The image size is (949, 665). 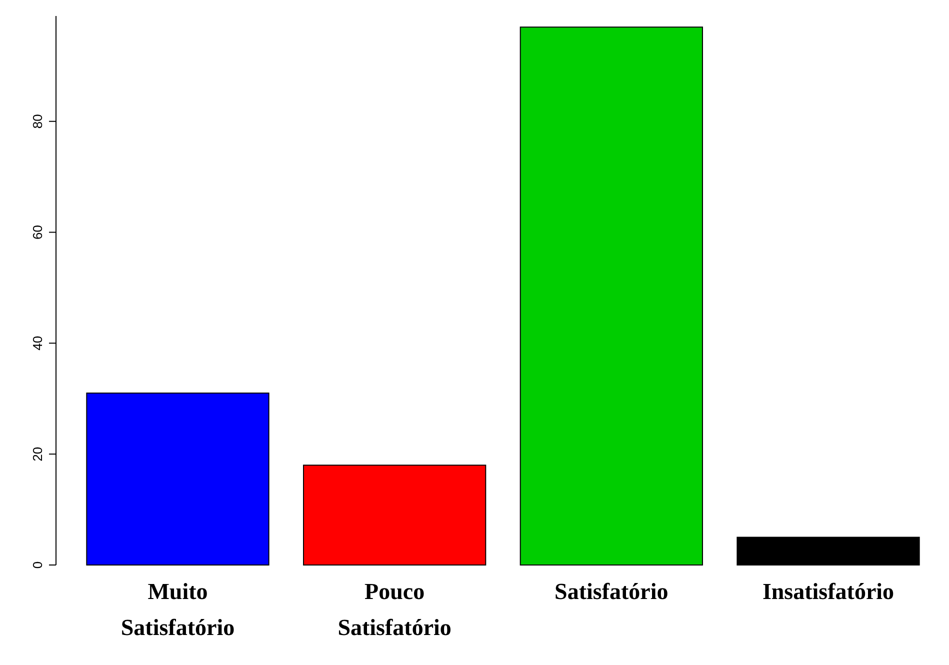 What do you see at coordinates (177, 609) in the screenshot?
I see `x-tick-label: Muito Satisfatório` at bounding box center [177, 609].